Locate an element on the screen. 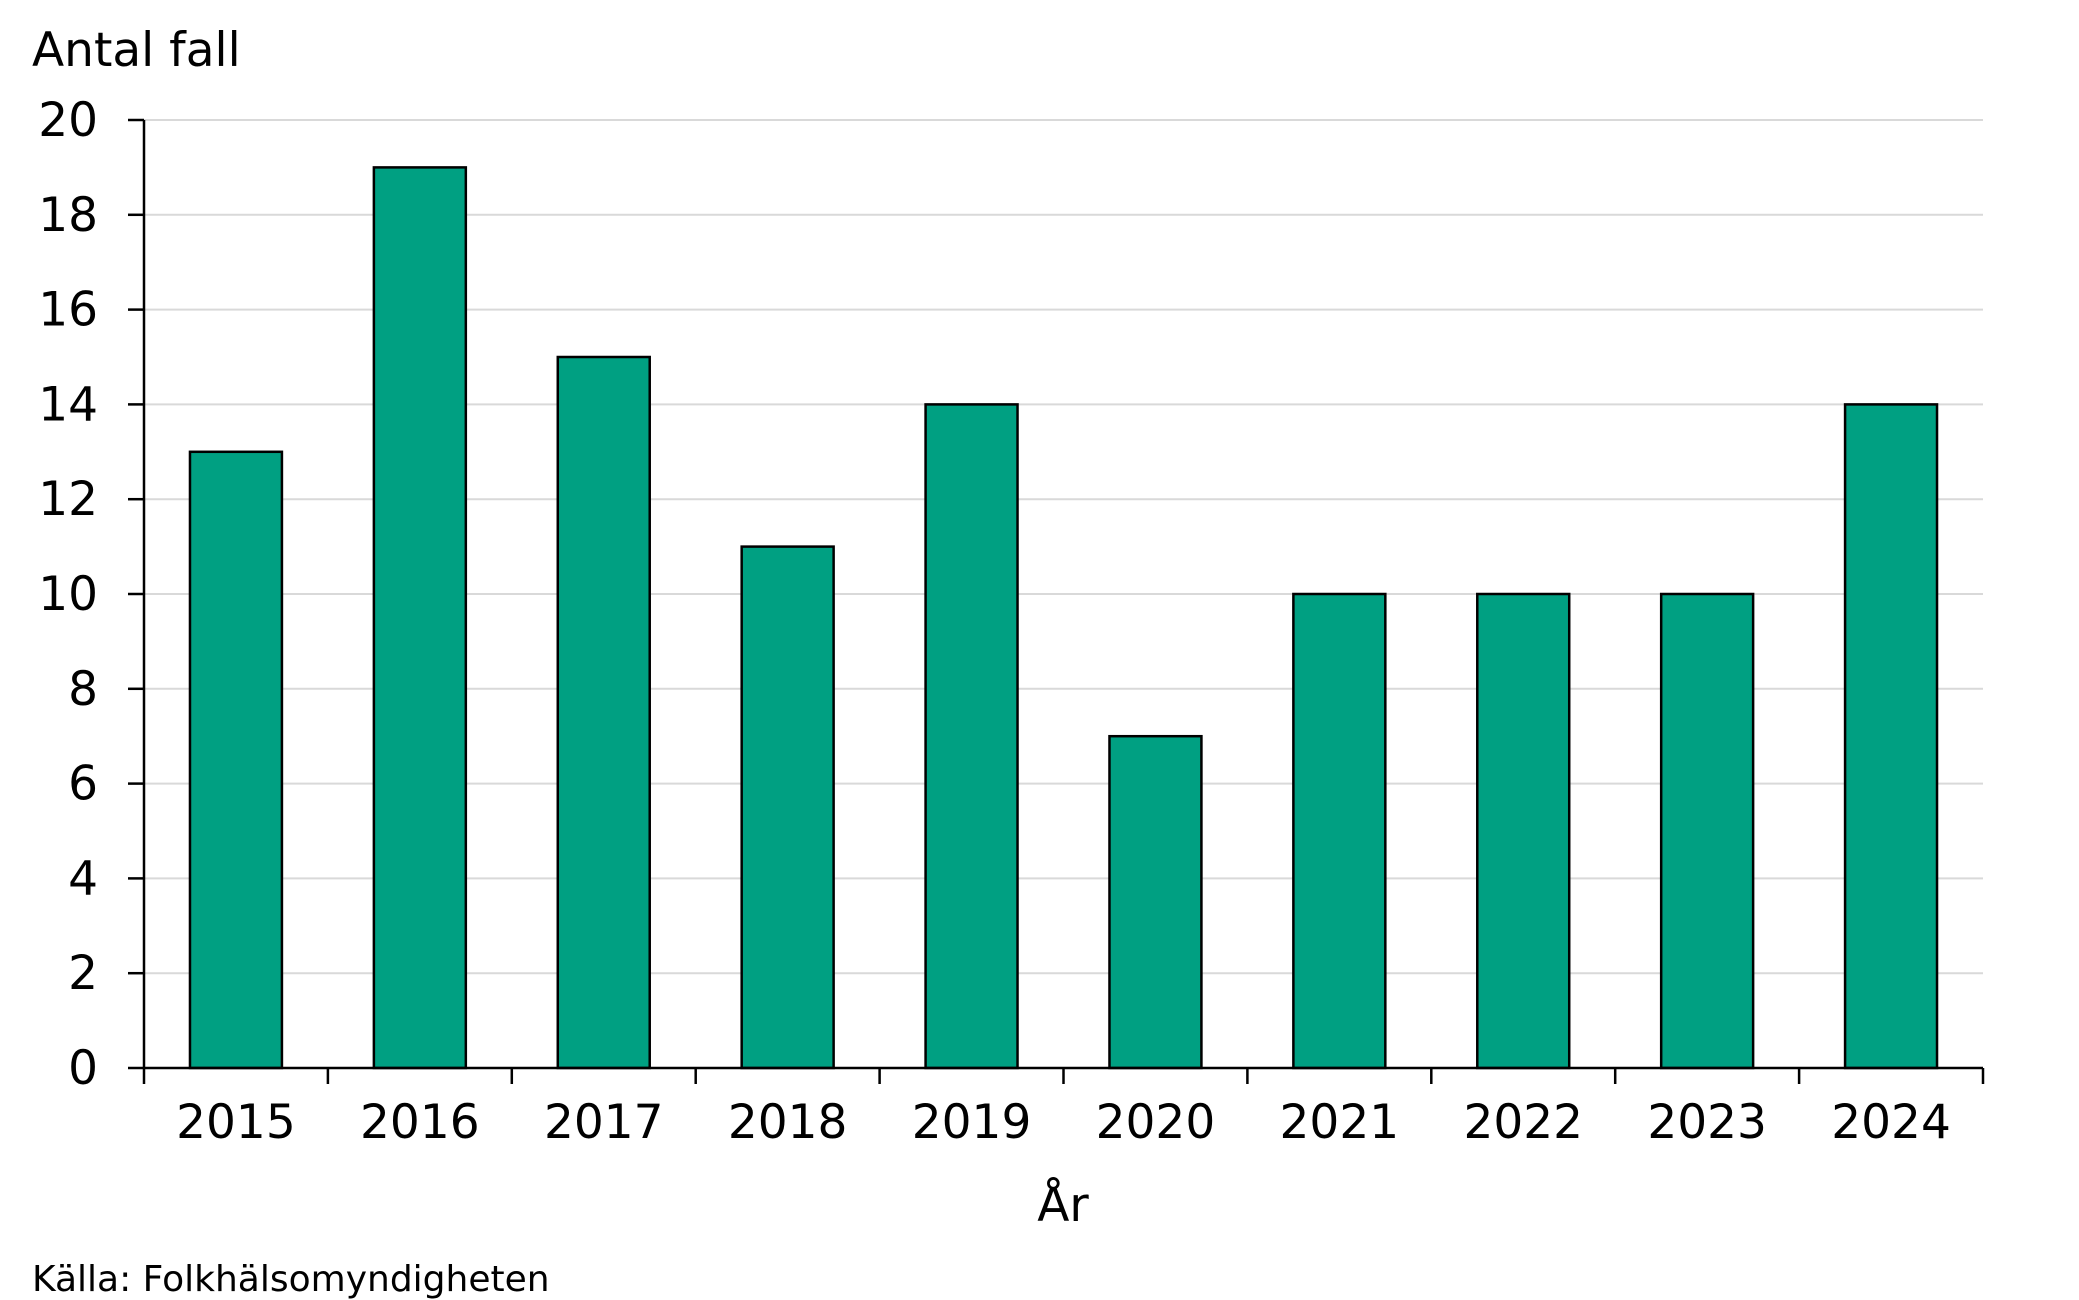  bar-2015 is located at coordinates (236, 760).